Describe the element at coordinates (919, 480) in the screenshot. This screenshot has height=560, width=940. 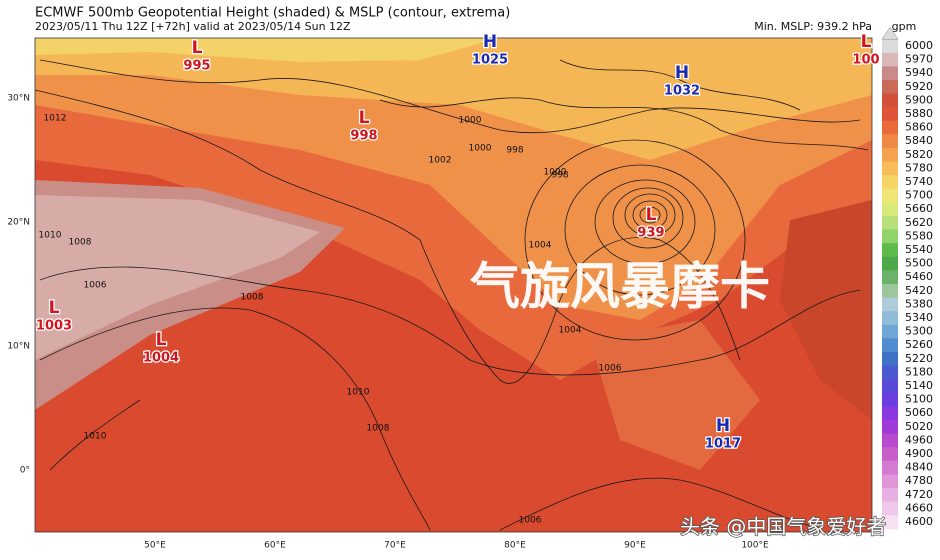
I see `colorbar-label: 4780` at that location.